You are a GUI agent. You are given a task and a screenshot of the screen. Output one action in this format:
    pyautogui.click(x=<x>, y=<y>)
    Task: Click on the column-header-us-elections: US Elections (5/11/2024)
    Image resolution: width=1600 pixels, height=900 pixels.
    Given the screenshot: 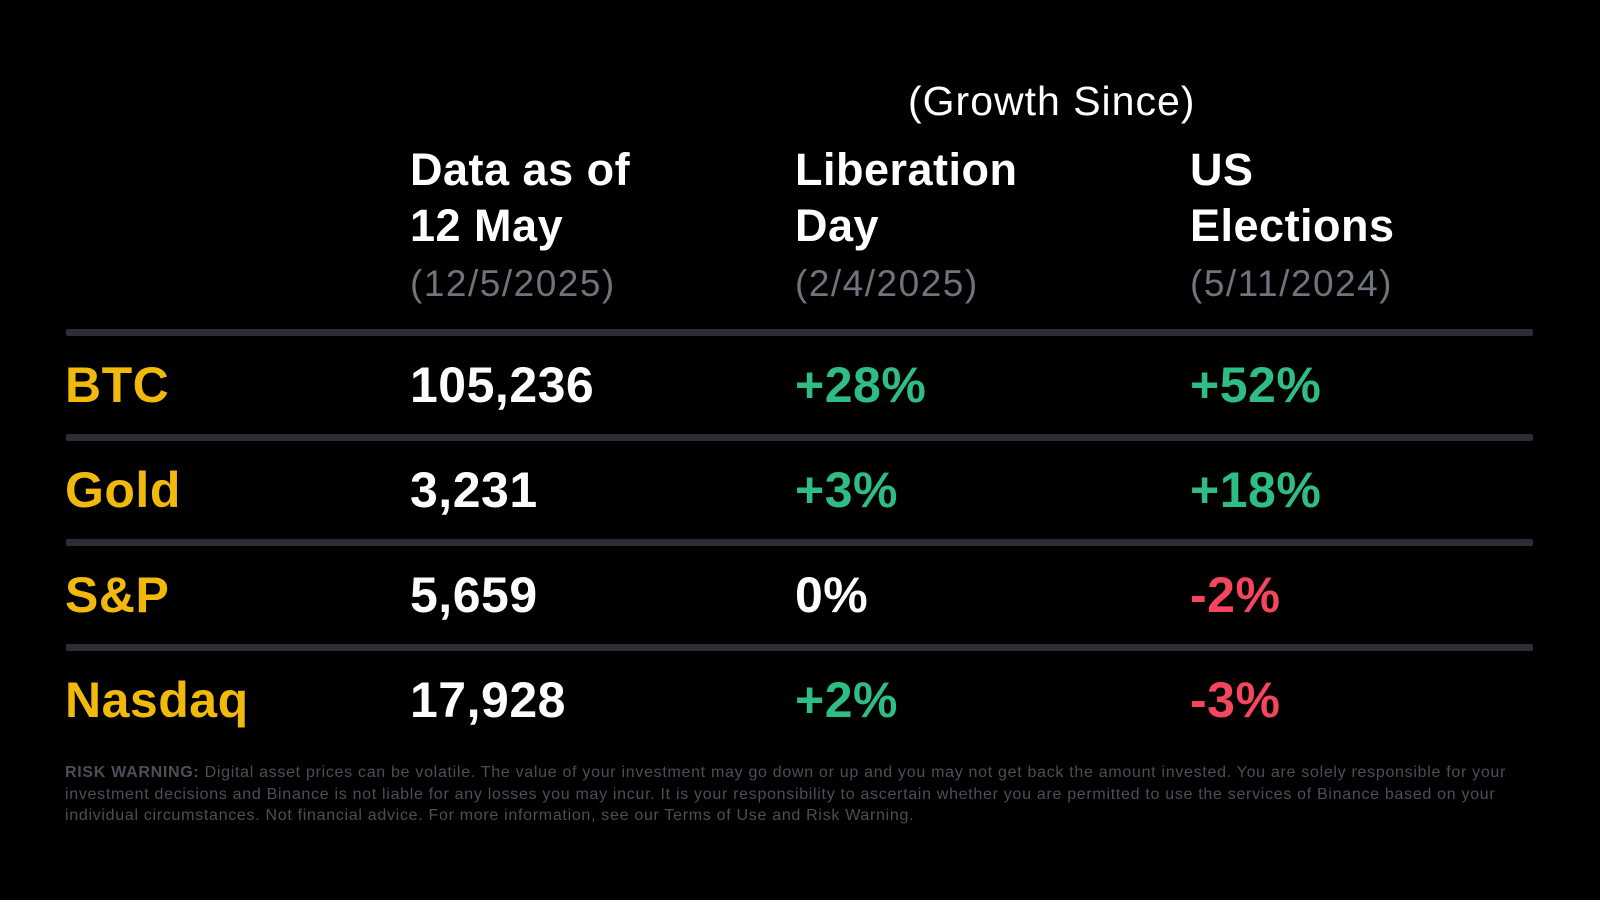 What is the action you would take?
    pyautogui.click(x=1361, y=223)
    